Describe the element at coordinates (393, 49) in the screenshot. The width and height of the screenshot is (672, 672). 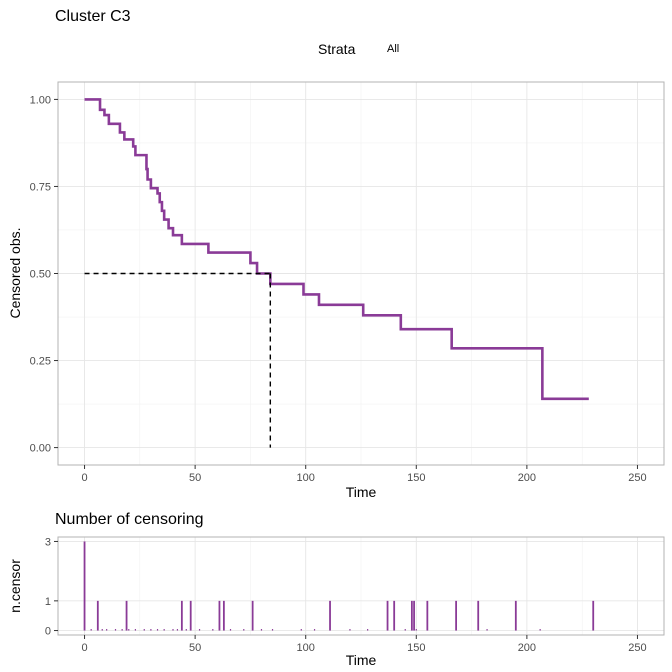
I see `legend-item-all: All` at that location.